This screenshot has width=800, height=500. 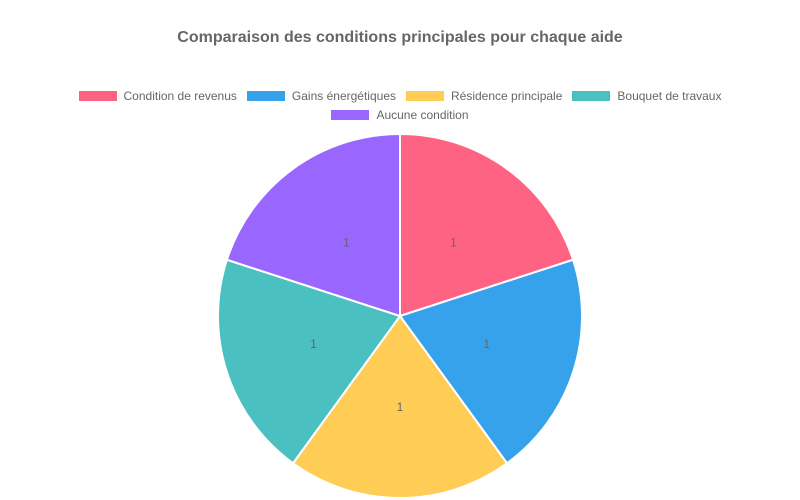 What do you see at coordinates (313, 225) in the screenshot?
I see `pie-slice-aucune-condition` at bounding box center [313, 225].